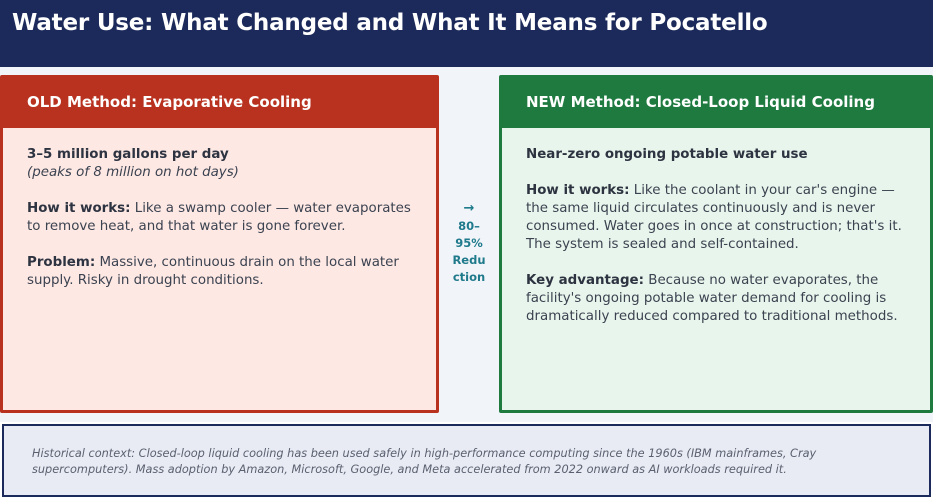 This screenshot has height=500, width=933. Describe the element at coordinates (469, 260) in the screenshot. I see `reduction-line-3: Redu` at that location.